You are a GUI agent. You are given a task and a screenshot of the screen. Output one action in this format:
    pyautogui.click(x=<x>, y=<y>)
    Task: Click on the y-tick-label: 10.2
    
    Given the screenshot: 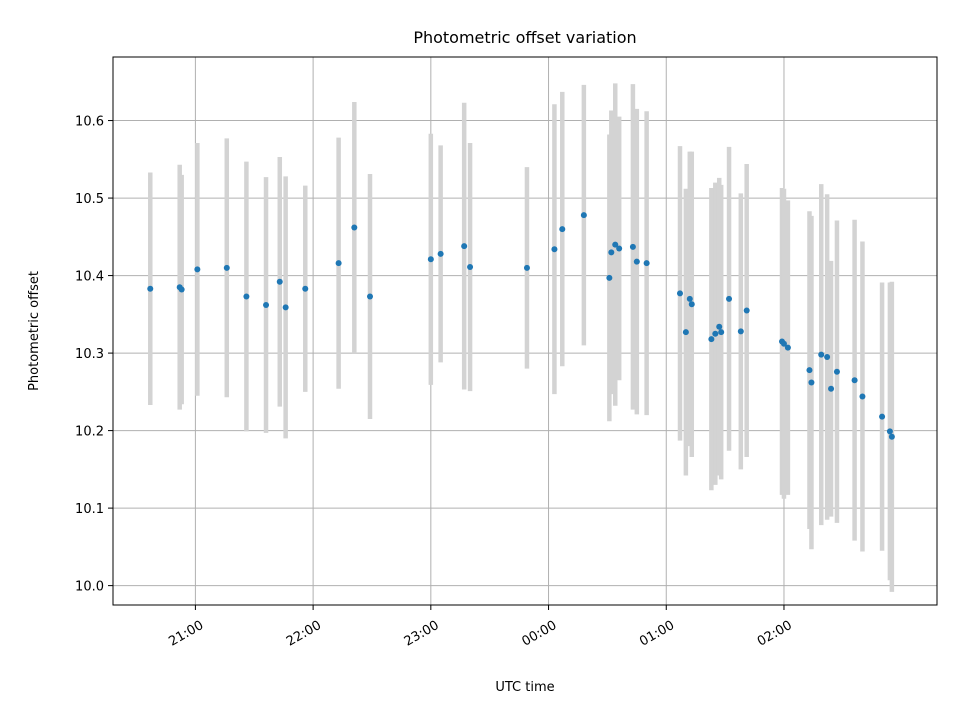 What is the action you would take?
    pyautogui.click(x=89, y=432)
    